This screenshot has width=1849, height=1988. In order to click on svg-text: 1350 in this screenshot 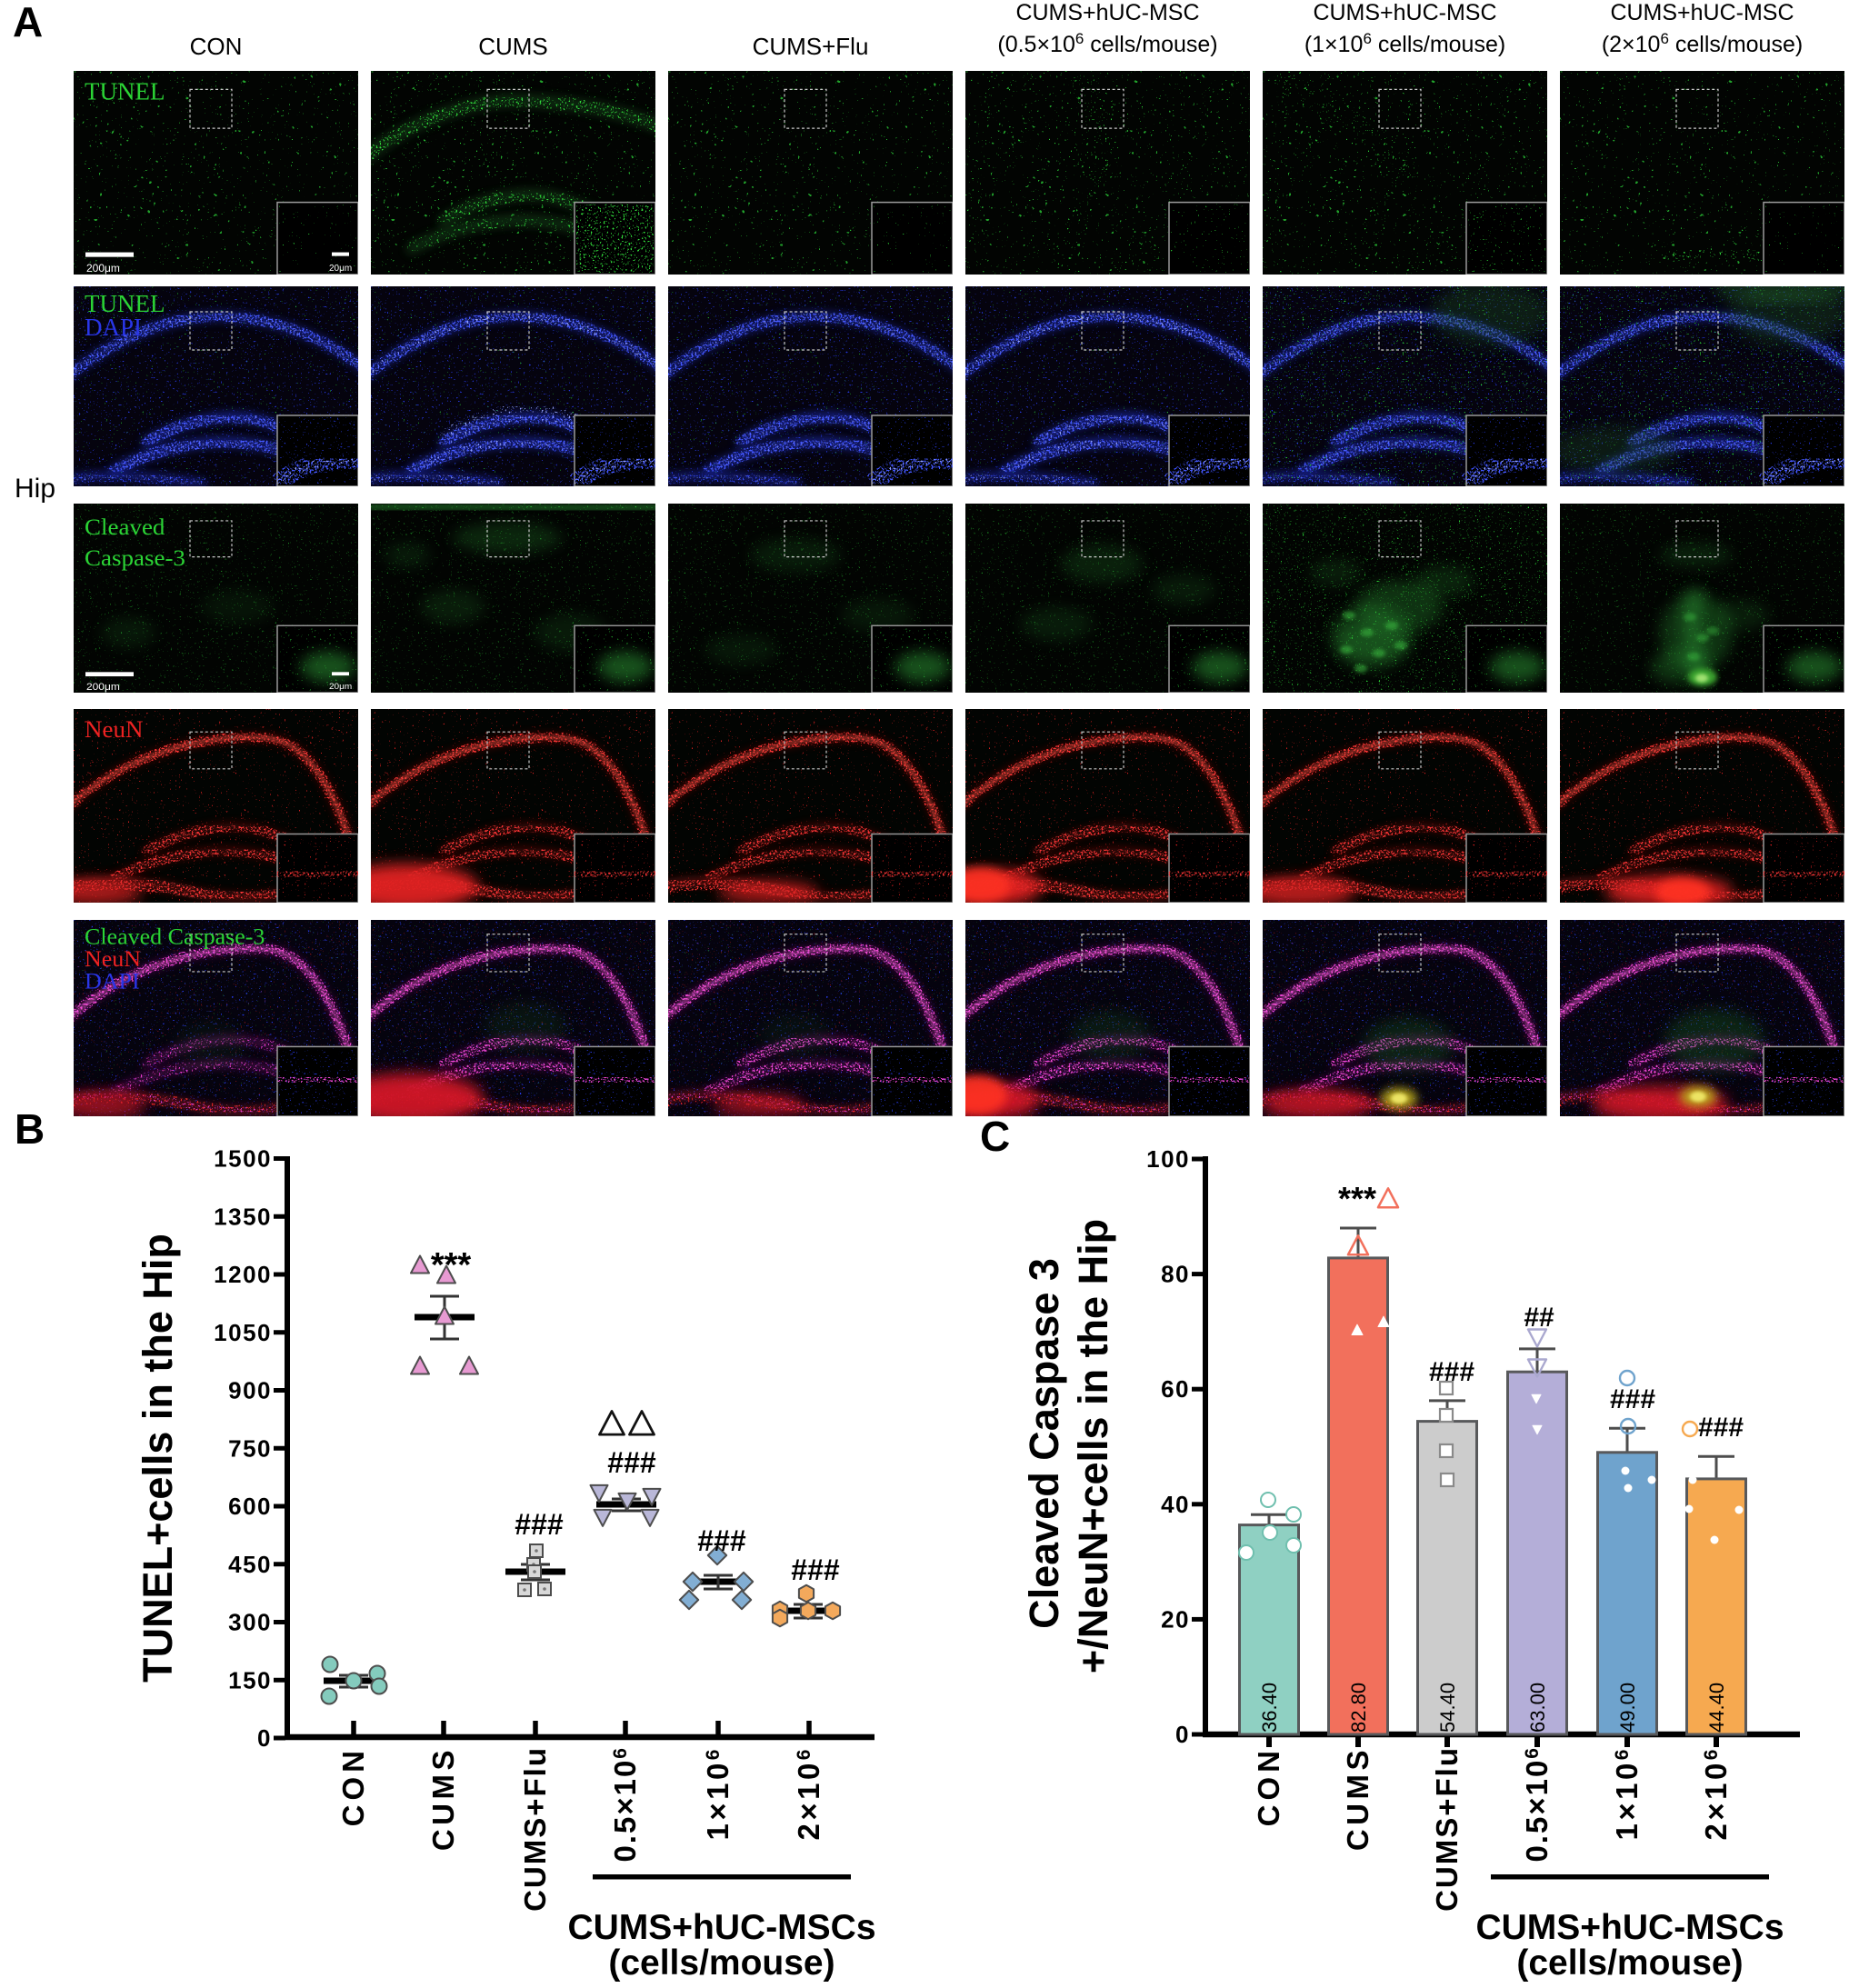, I will do `click(243, 1216)`.